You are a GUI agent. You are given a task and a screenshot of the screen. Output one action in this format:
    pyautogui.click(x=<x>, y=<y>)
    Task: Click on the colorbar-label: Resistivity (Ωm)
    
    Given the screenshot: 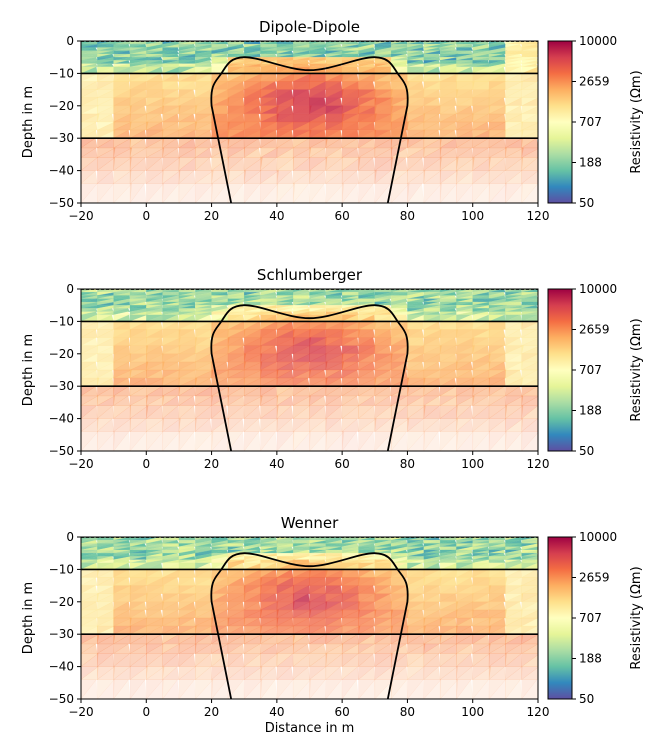 What is the action you would take?
    pyautogui.click(x=636, y=369)
    